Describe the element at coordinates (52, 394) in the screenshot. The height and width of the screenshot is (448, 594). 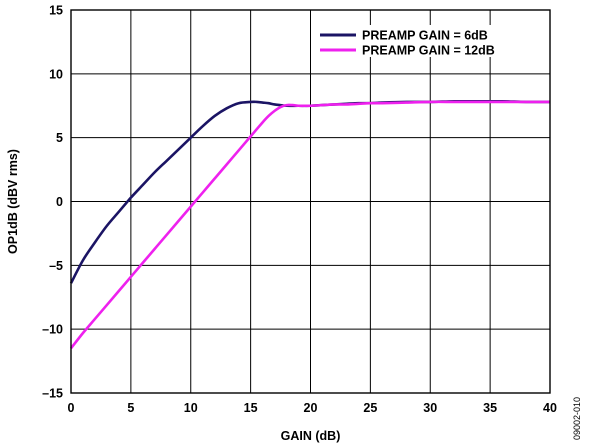
I see `y-tick-label: –15` at that location.